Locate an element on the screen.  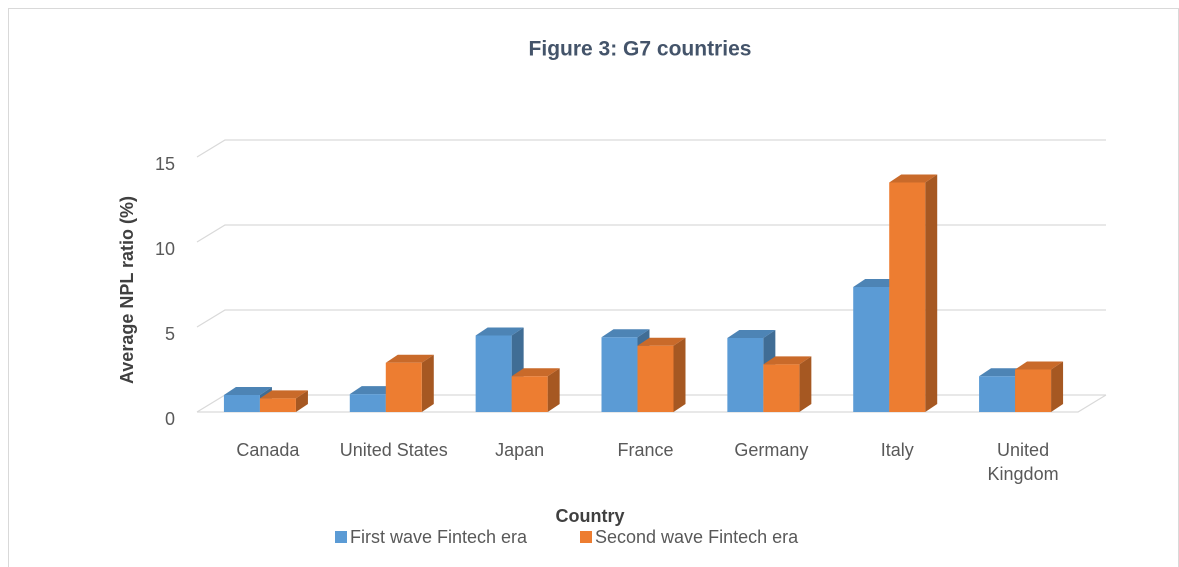
y-tick-label: 15 is located at coordinates (165, 164).